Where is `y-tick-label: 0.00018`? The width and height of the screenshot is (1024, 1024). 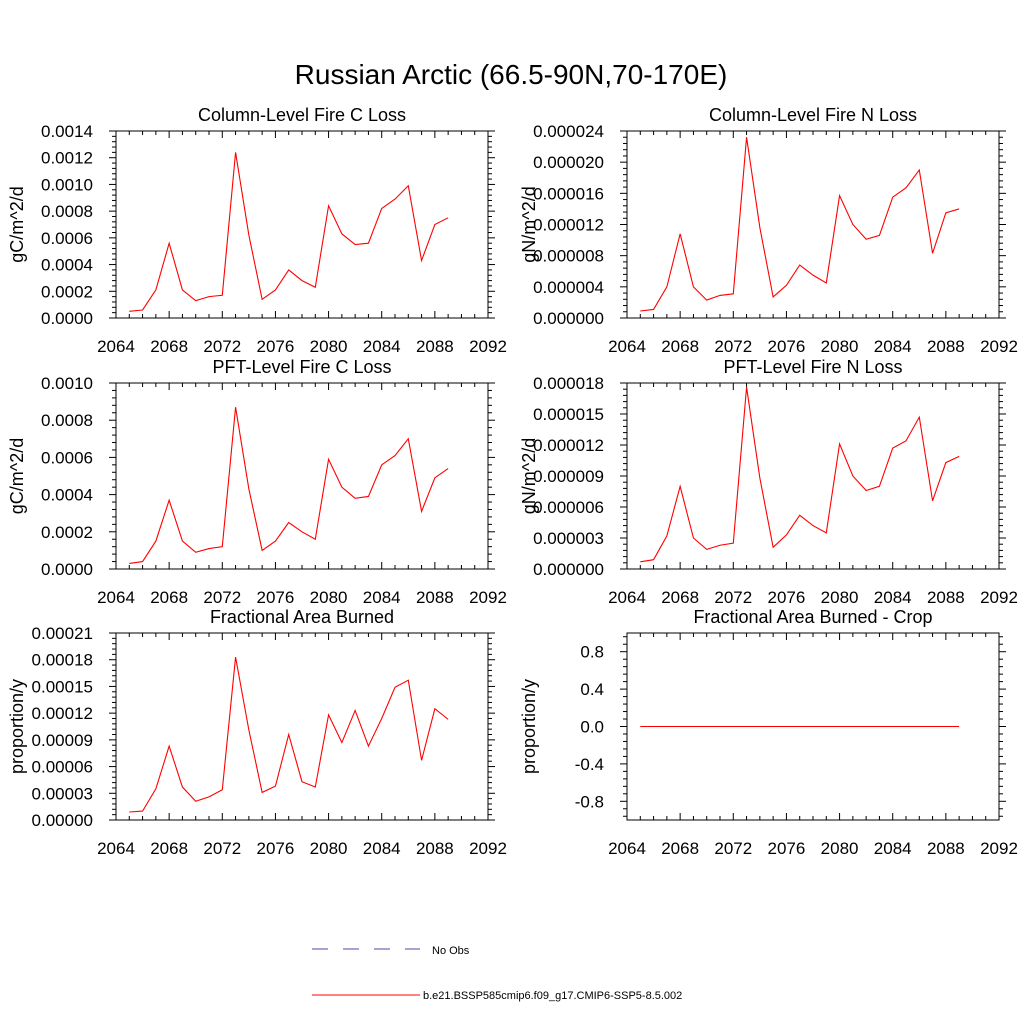
y-tick-label: 0.00018 is located at coordinates (62, 660).